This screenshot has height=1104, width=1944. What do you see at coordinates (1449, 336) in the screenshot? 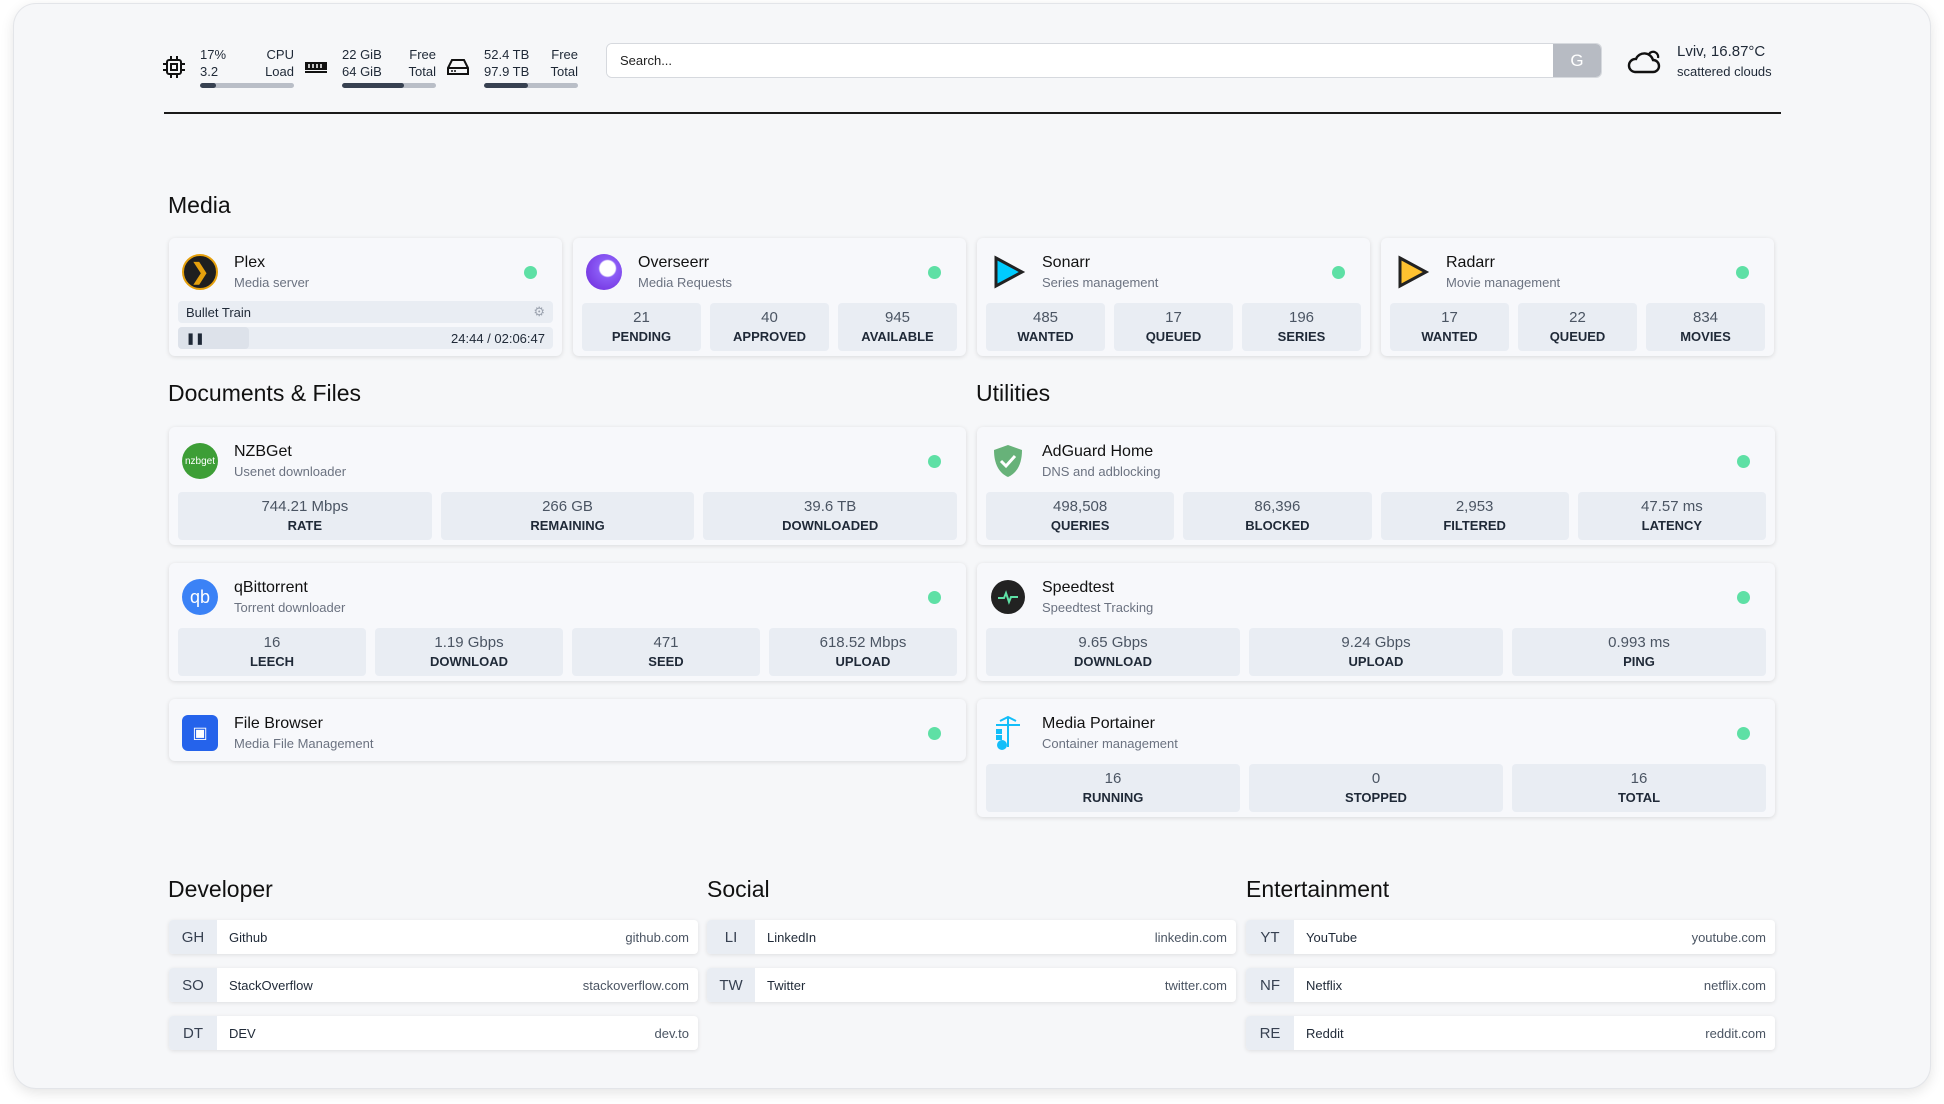
I see `stat-label: WANTED` at bounding box center [1449, 336].